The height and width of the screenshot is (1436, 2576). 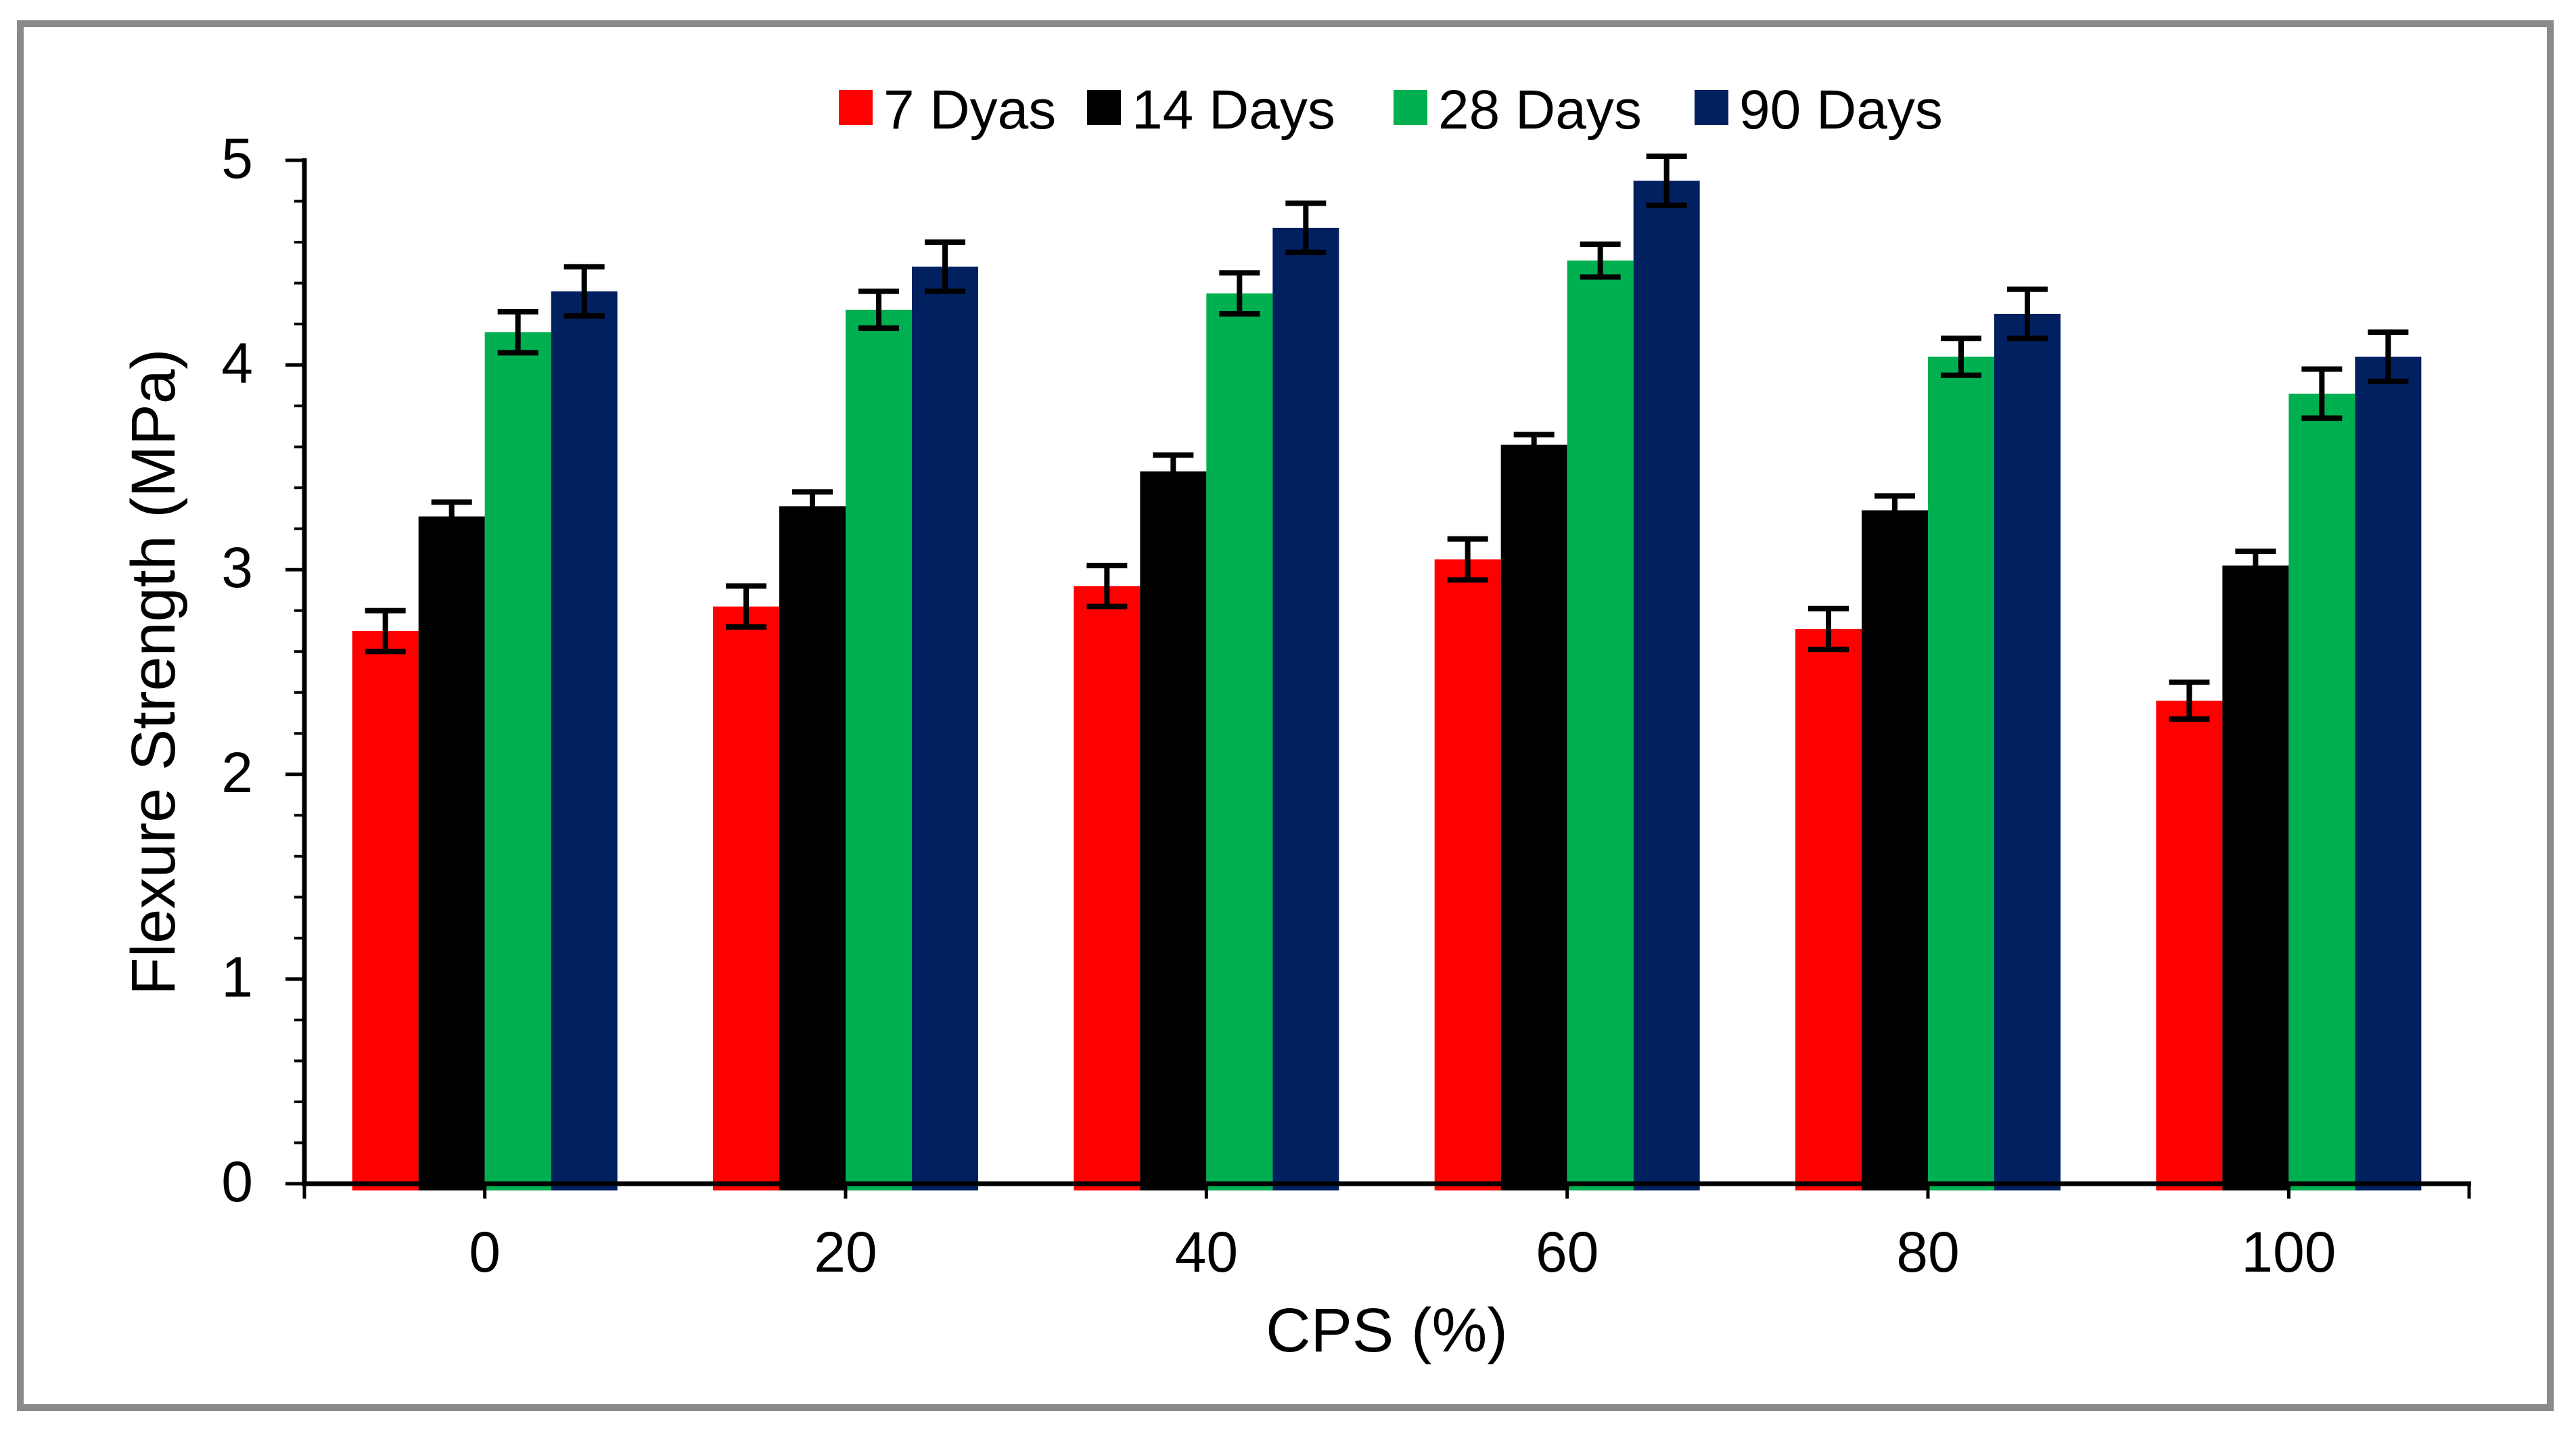 What do you see at coordinates (1894, 510) in the screenshot?
I see `error-bar-14-days-cps80` at bounding box center [1894, 510].